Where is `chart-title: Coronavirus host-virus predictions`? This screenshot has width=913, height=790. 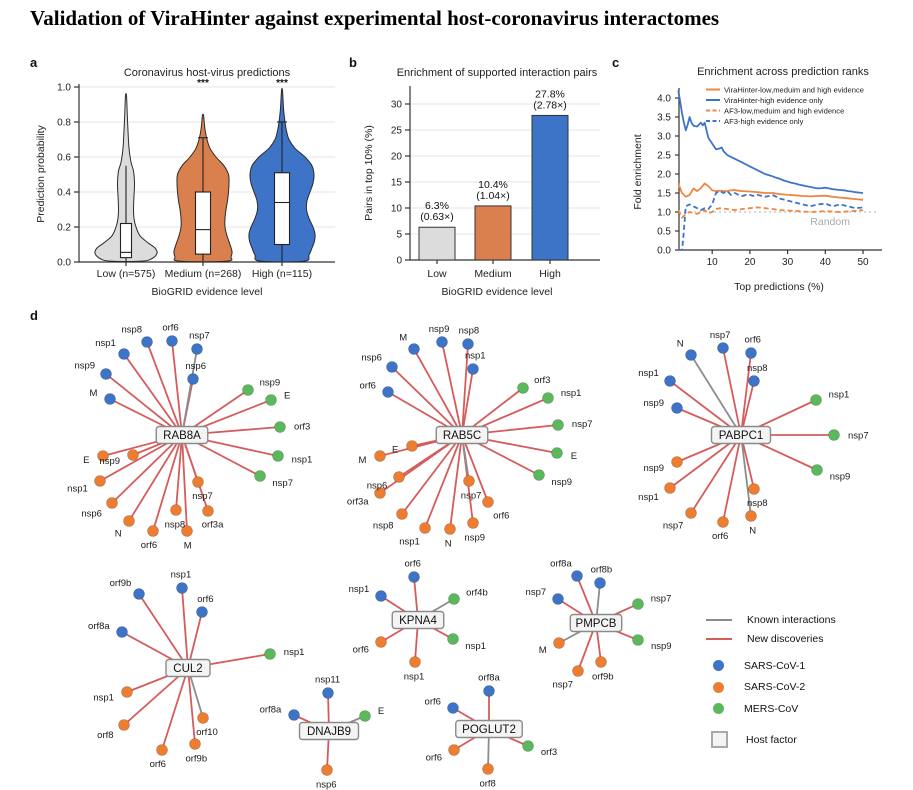
chart-title: Coronavirus host-virus predictions is located at coordinates (207, 73).